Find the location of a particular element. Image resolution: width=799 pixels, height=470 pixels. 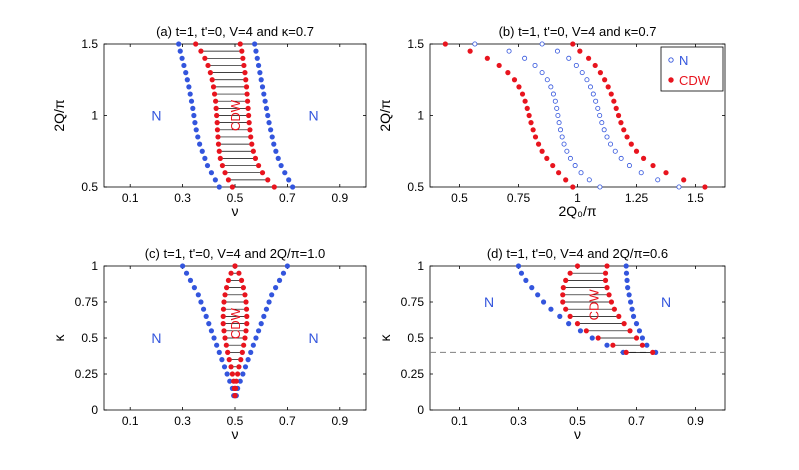

x-tick-label: 0.5 is located at coordinates (577, 421).